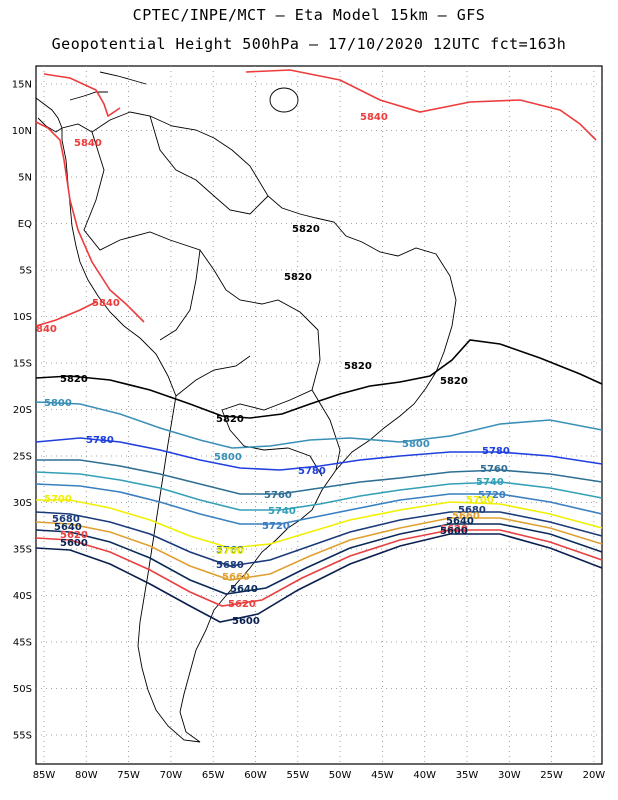  What do you see at coordinates (86, 775) in the screenshot?
I see `lon-tick-label: 80W` at bounding box center [86, 775].